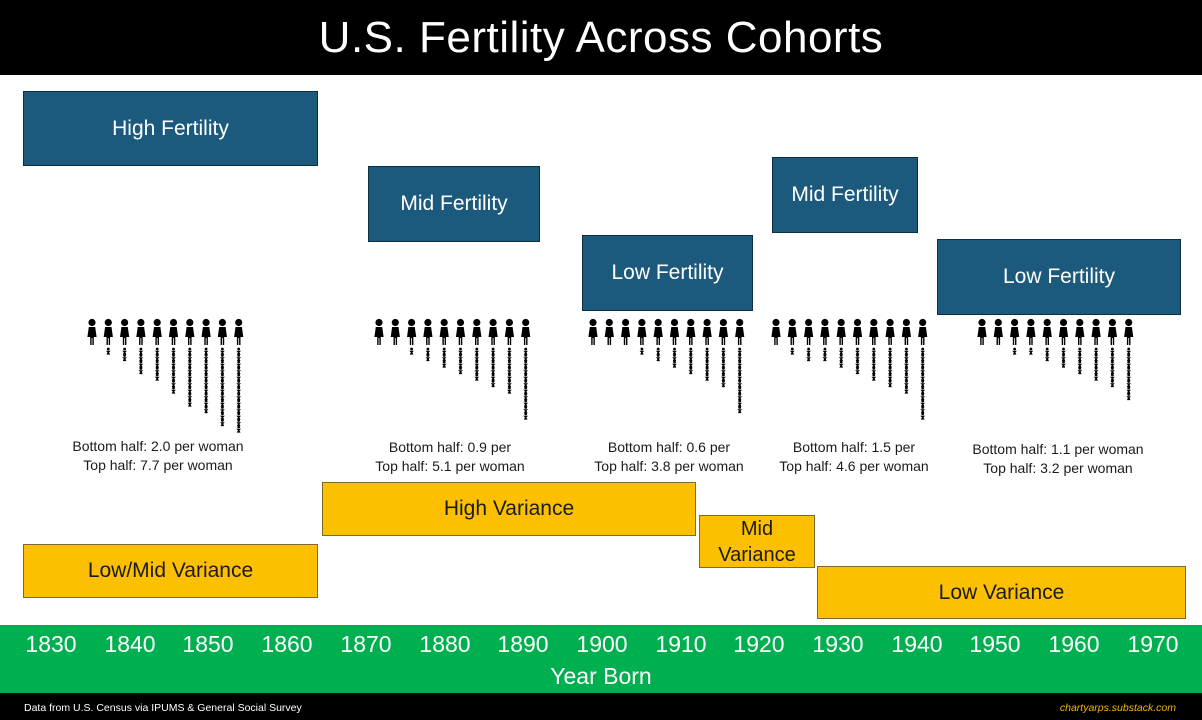  I want to click on stat-top-half: Top half: 5.1 per woman, so click(450, 466).